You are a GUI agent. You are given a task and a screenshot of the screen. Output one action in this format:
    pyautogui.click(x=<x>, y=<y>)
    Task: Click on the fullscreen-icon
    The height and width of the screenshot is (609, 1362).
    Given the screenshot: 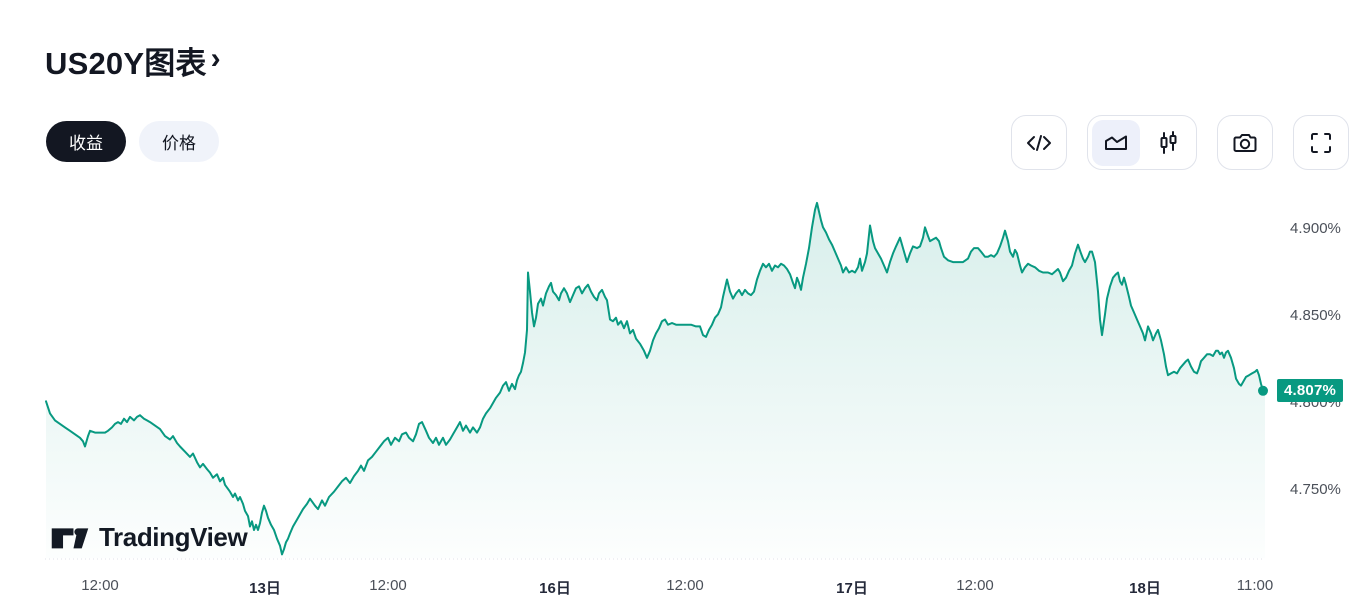 What is the action you would take?
    pyautogui.click(x=1321, y=142)
    